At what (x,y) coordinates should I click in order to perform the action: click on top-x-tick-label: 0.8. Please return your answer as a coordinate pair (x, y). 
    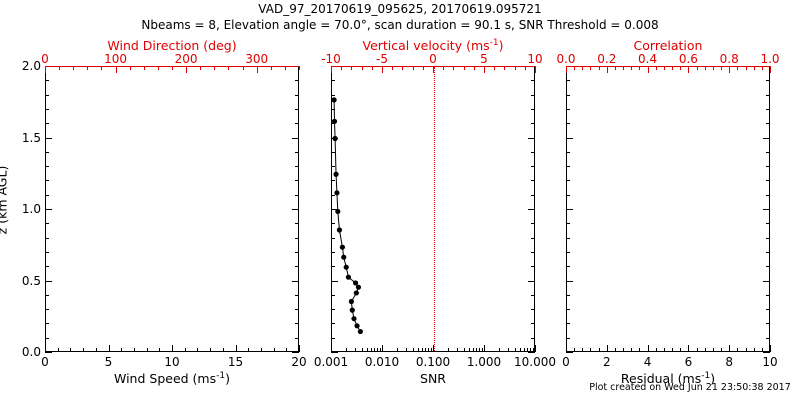
    Looking at the image, I should click on (729, 59).